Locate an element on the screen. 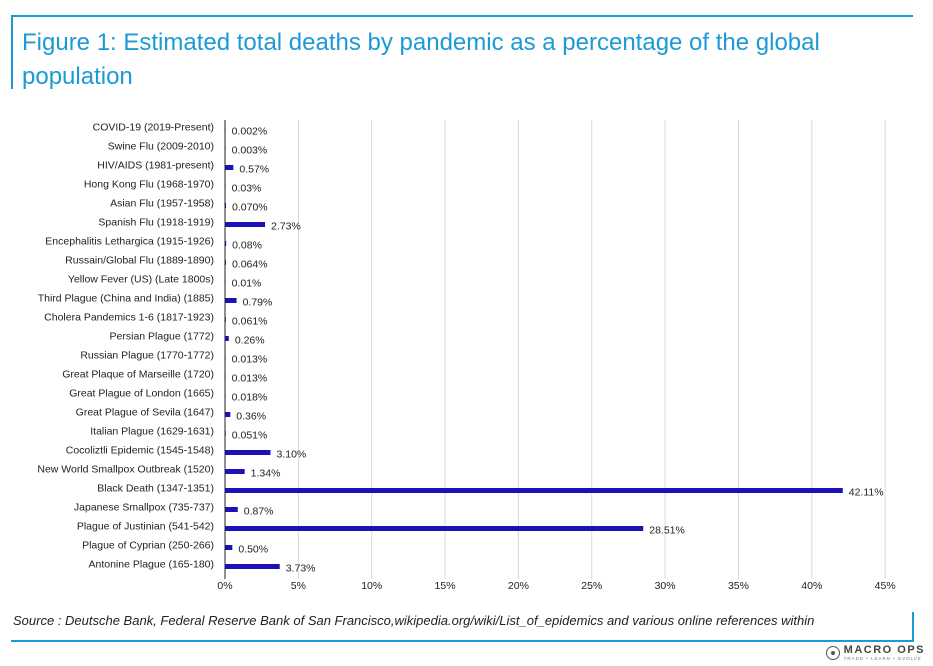 The image size is (933, 666). source-right-rule is located at coordinates (913, 627).